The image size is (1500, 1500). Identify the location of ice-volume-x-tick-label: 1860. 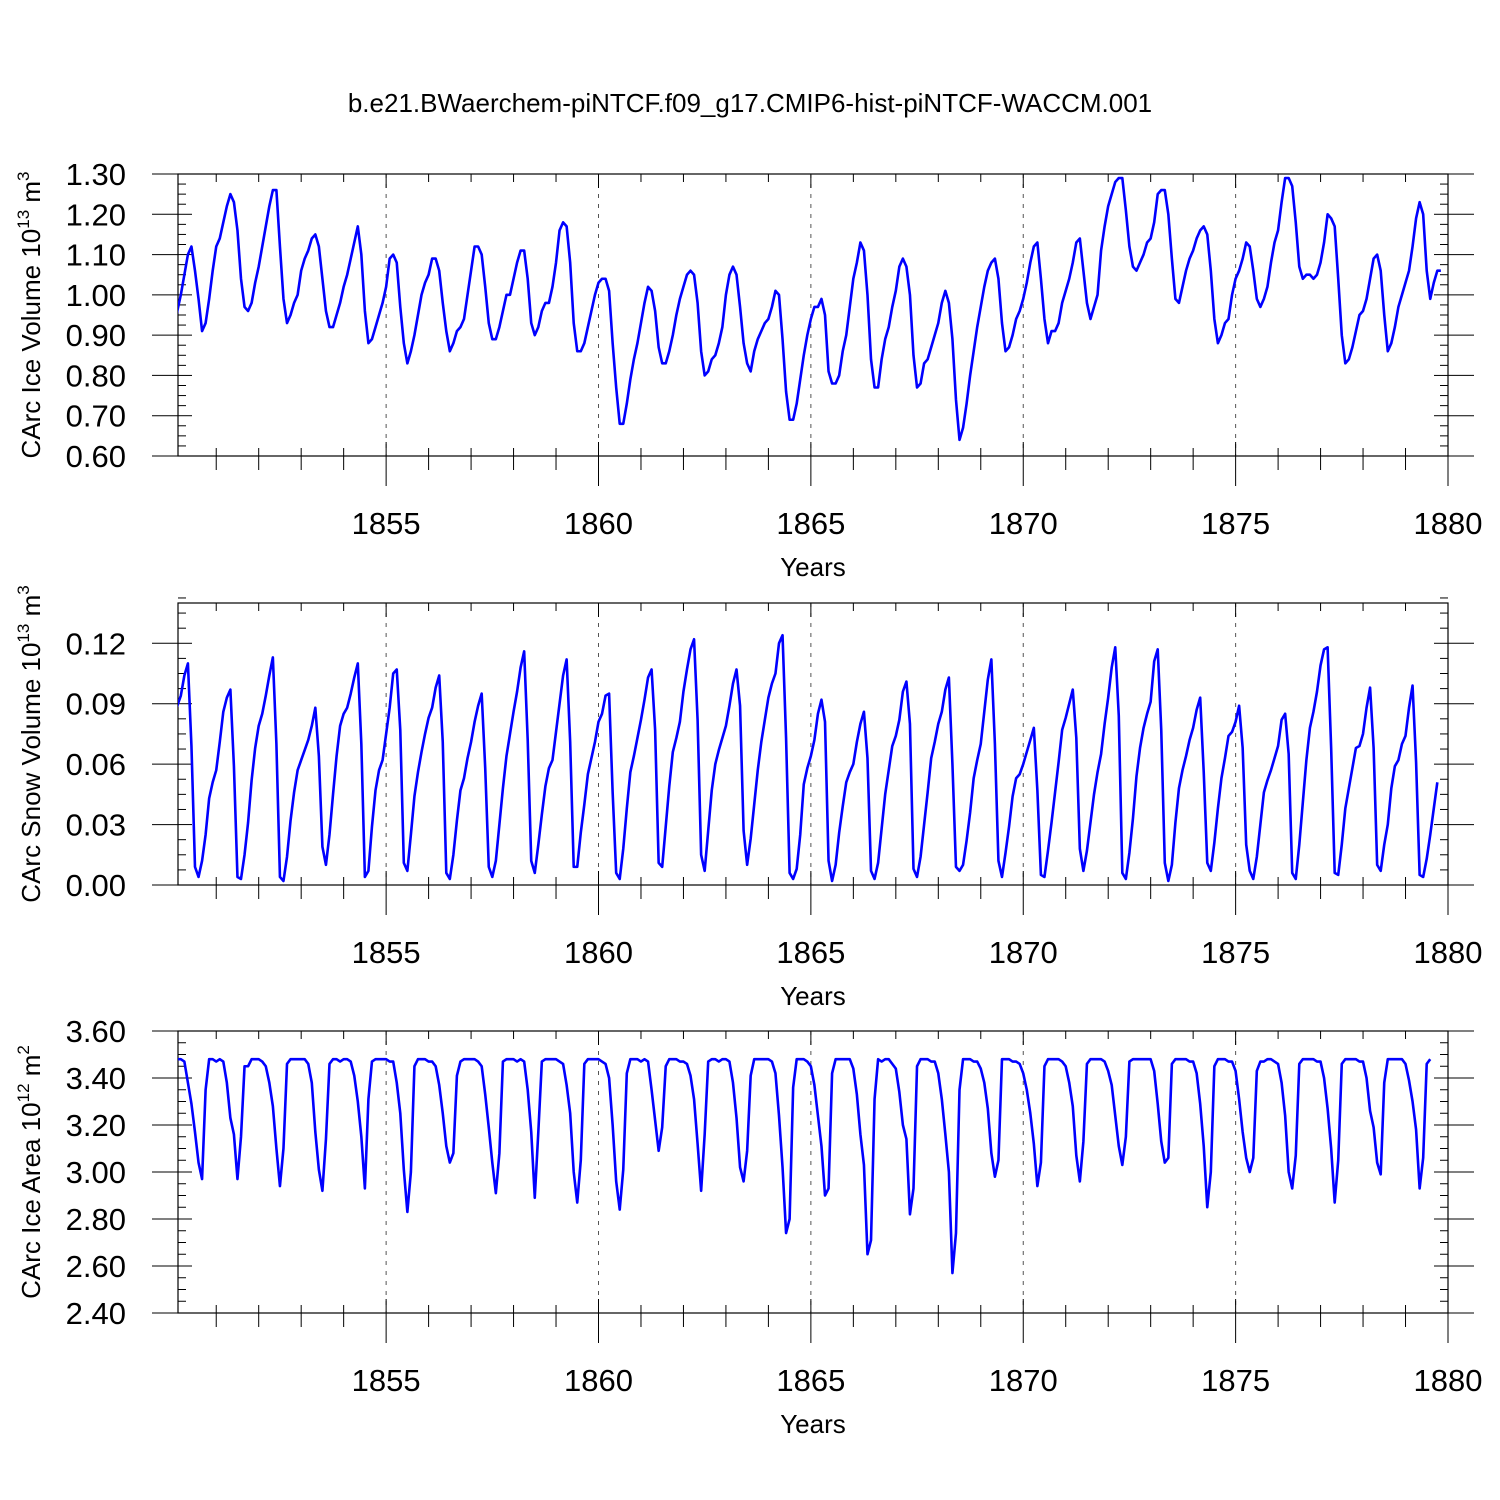
(598, 523).